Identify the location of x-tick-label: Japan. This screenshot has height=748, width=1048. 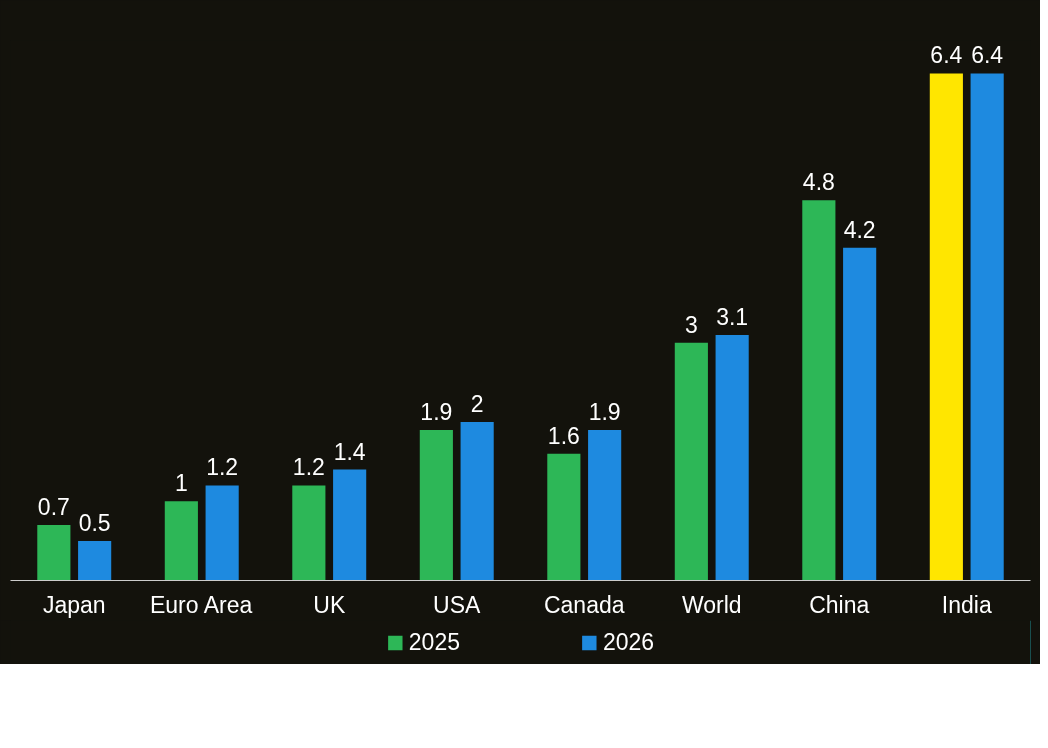
(74, 604).